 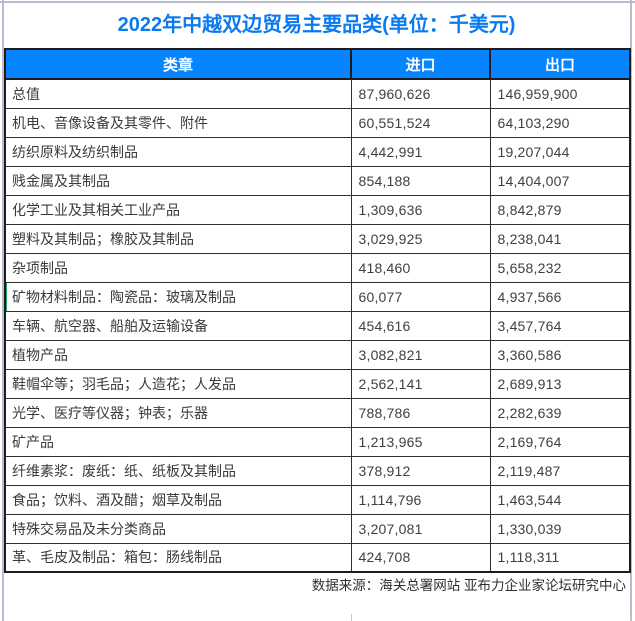 I want to click on export-value-cell: 3,457,764, so click(x=560, y=325).